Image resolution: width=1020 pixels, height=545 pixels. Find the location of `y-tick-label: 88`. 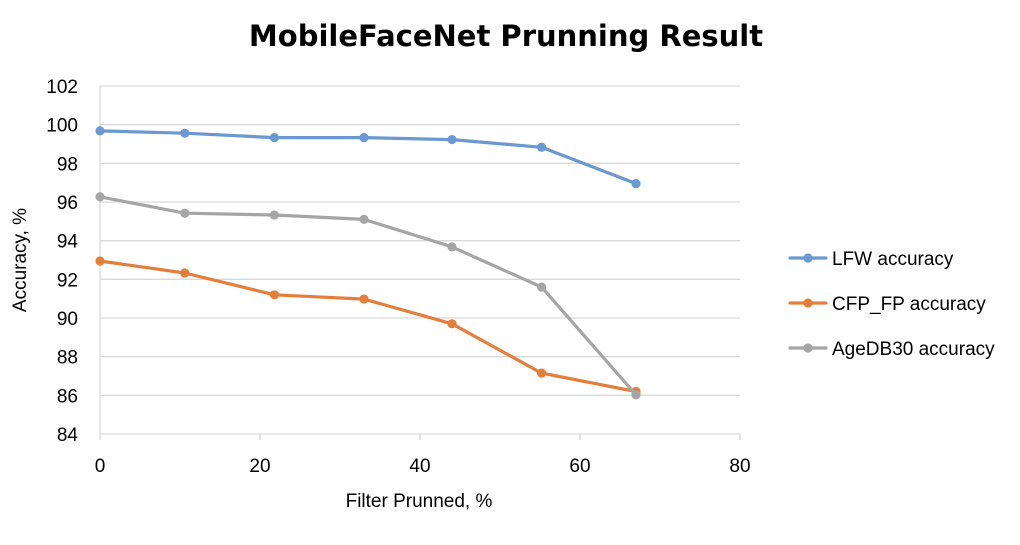

y-tick-label: 88 is located at coordinates (67, 358).